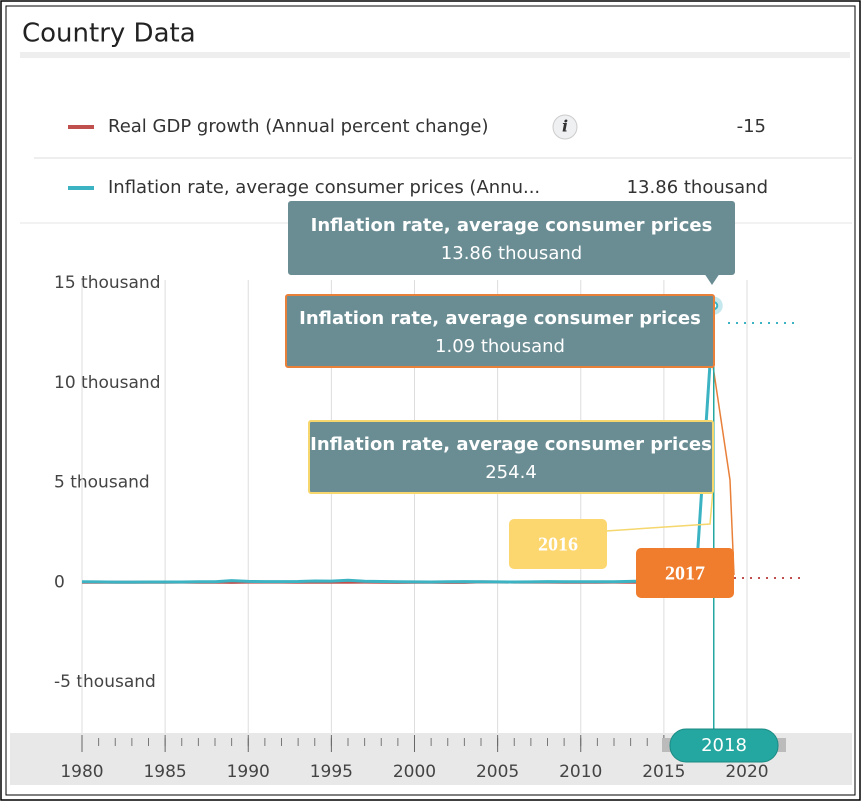 The image size is (861, 805). Describe the element at coordinates (59, 582) in the screenshot. I see `y-tick-label: 0` at that location.